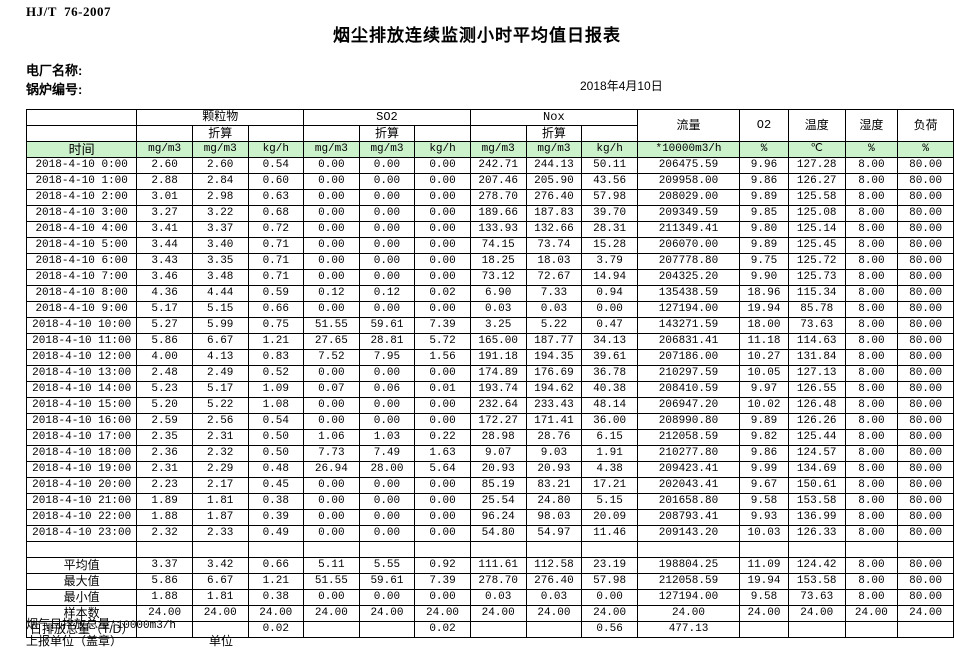  What do you see at coordinates (81, 565) in the screenshot?
I see `cell-summary-label: 平均值` at bounding box center [81, 565].